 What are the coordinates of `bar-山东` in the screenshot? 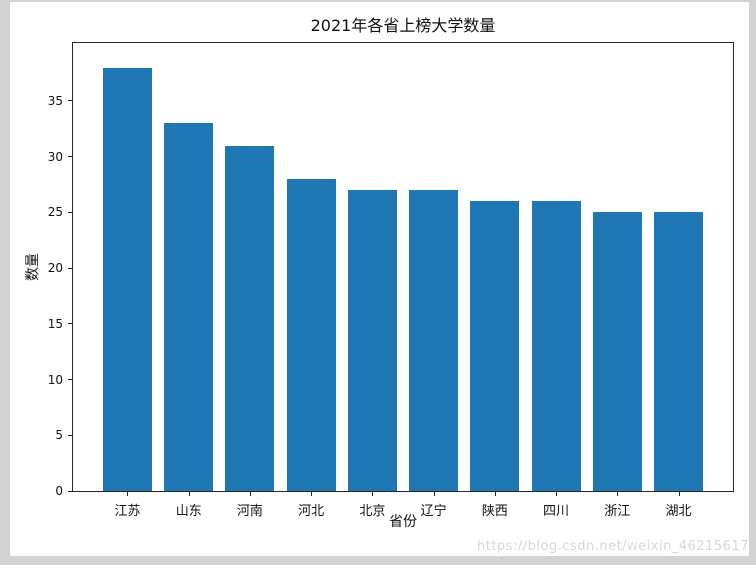 It's located at (189, 307).